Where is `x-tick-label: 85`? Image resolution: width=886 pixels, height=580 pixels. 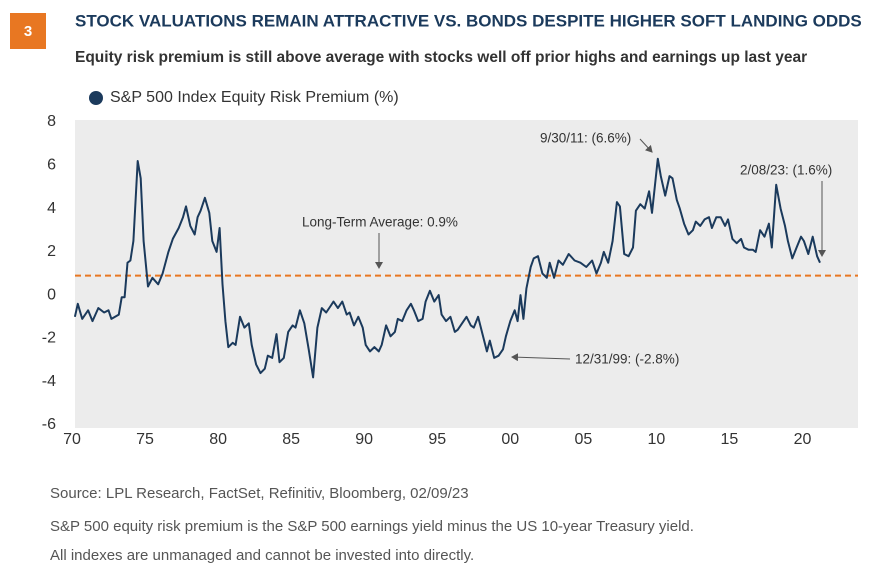 x-tick-label: 85 is located at coordinates (291, 439).